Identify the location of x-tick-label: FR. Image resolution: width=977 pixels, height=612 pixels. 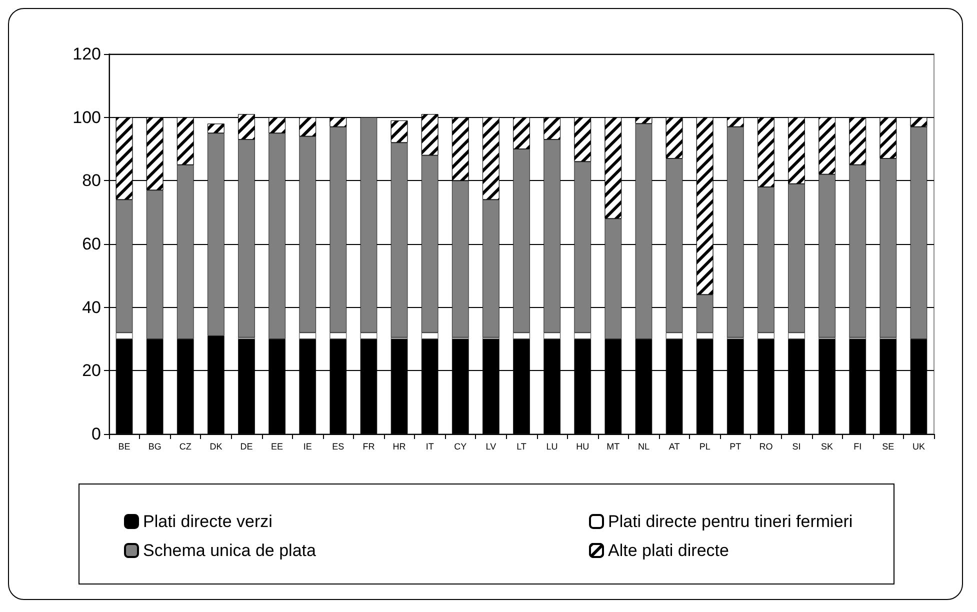
(369, 447).